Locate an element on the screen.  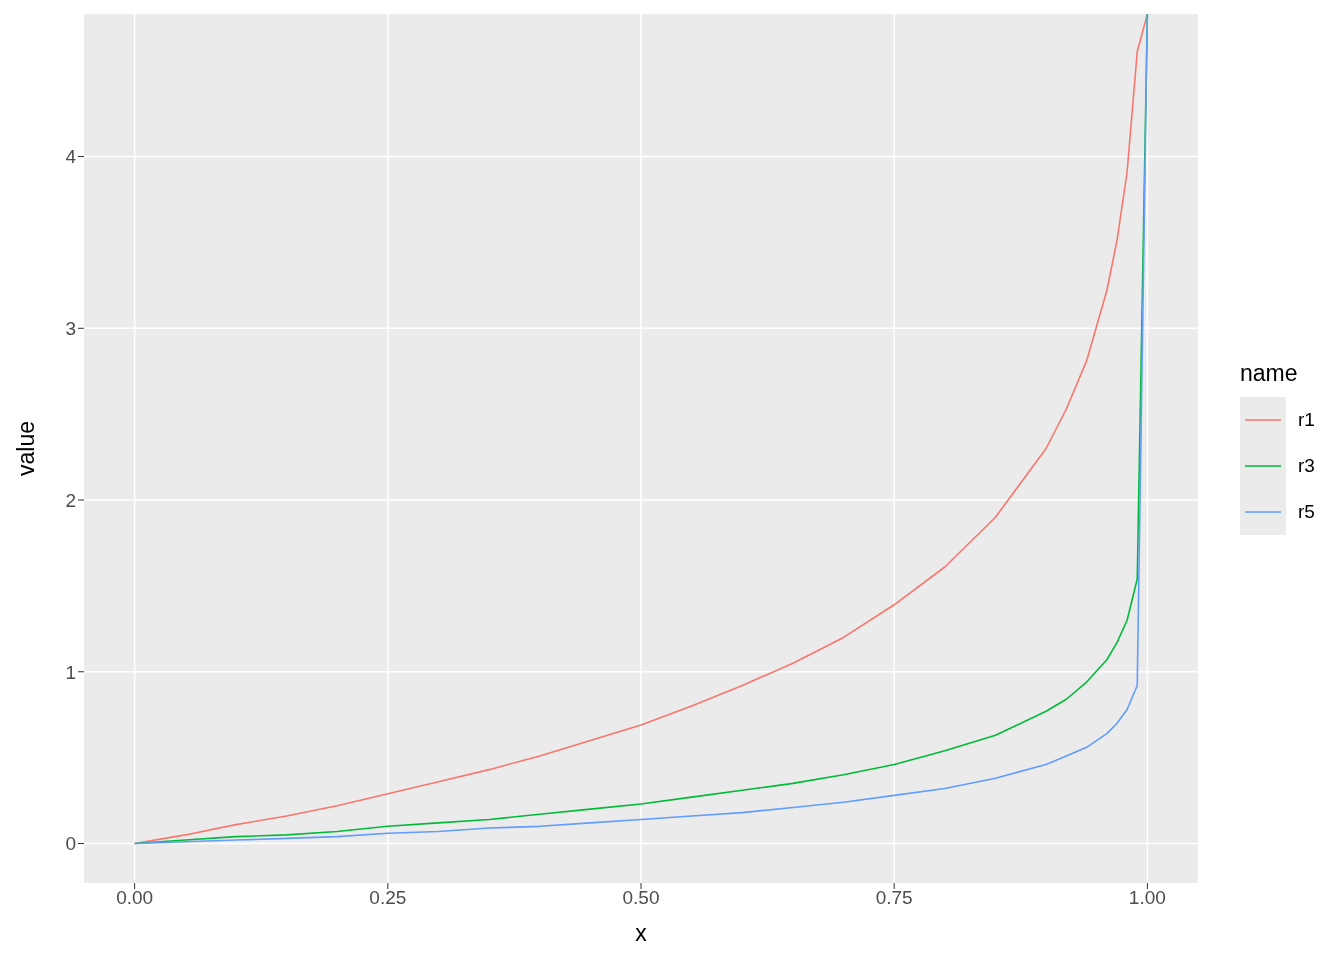
legend-label: r3 is located at coordinates (1306, 466).